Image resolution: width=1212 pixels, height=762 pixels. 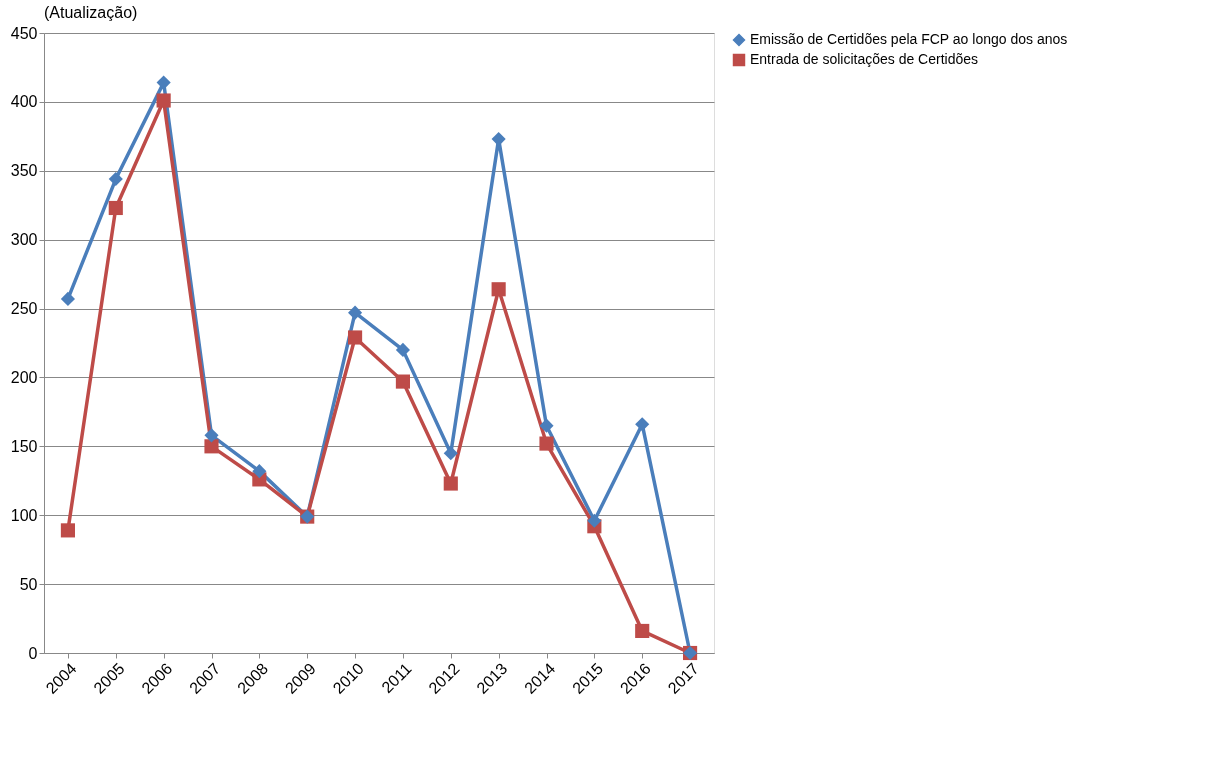 I want to click on y-tick-label: 400, so click(x=24, y=102).